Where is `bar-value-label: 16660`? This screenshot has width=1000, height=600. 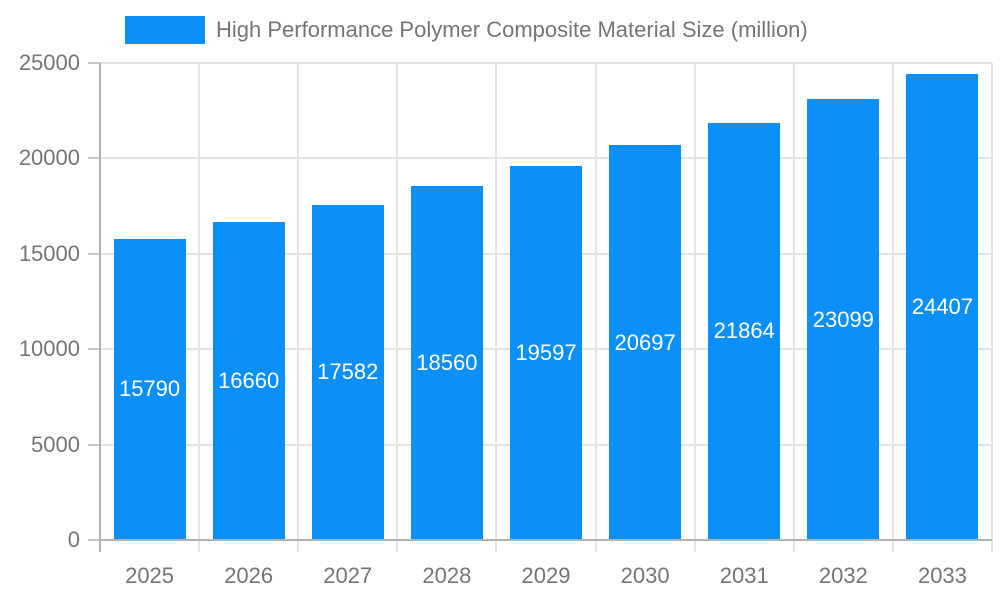 bar-value-label: 16660 is located at coordinates (249, 381).